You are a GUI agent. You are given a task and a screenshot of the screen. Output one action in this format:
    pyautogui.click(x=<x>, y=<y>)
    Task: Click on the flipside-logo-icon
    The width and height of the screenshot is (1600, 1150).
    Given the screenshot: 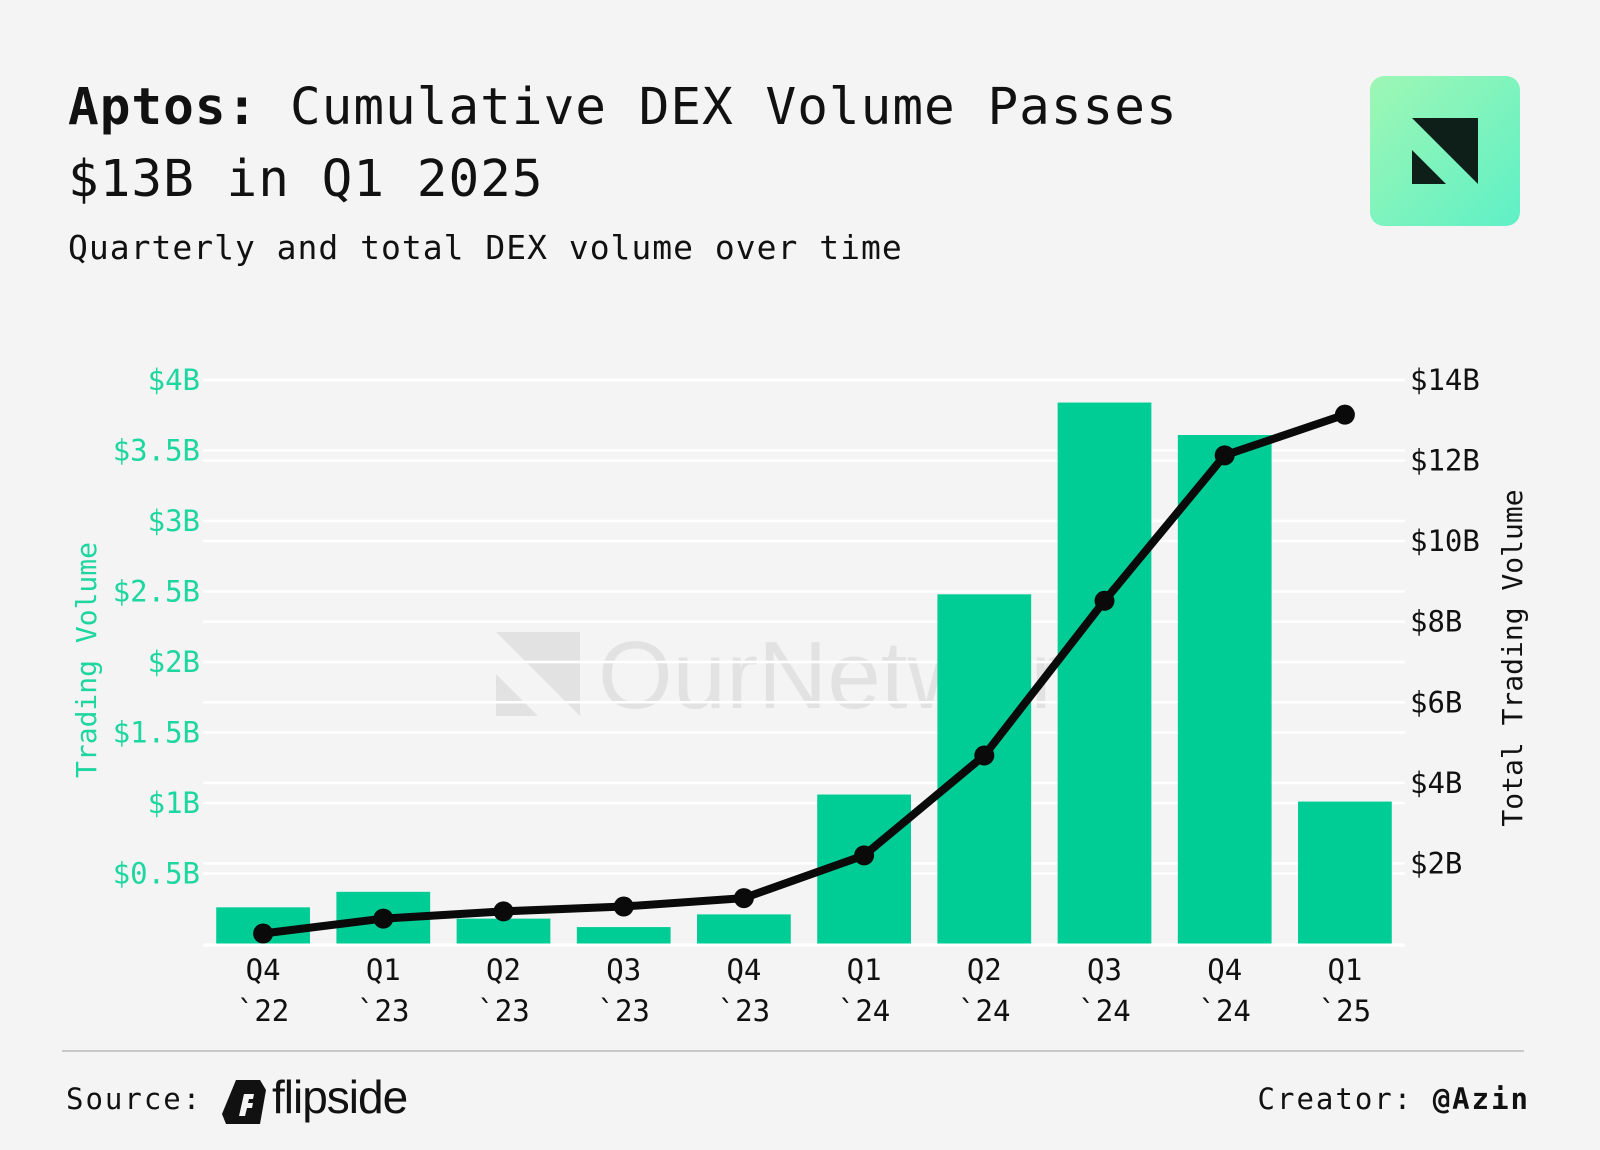 What is the action you would take?
    pyautogui.click(x=244, y=1102)
    